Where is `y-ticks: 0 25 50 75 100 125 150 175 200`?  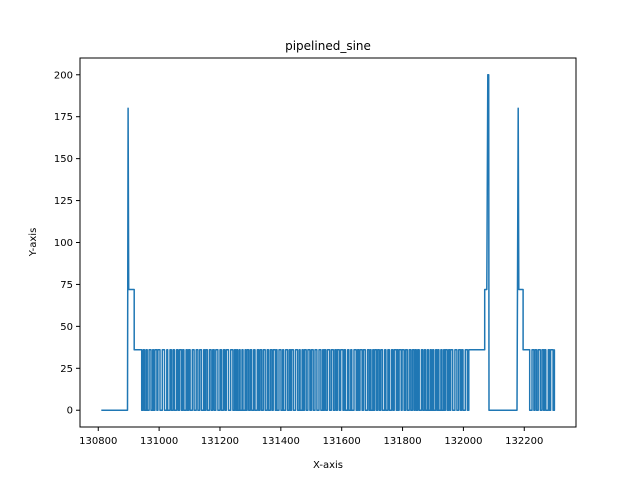 y-ticks: 0 25 50 75 100 125 150 175 200 is located at coordinates (67, 243).